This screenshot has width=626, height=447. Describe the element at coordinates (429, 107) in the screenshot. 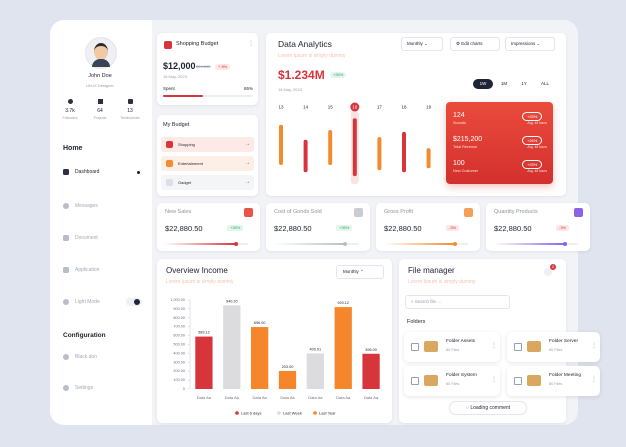

I see `day-label: 19` at that location.